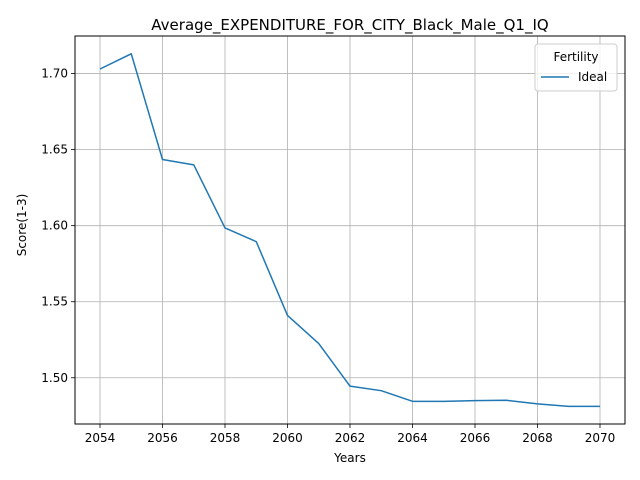  I want to click on legend-label-ideal: Ideal, so click(592, 77).